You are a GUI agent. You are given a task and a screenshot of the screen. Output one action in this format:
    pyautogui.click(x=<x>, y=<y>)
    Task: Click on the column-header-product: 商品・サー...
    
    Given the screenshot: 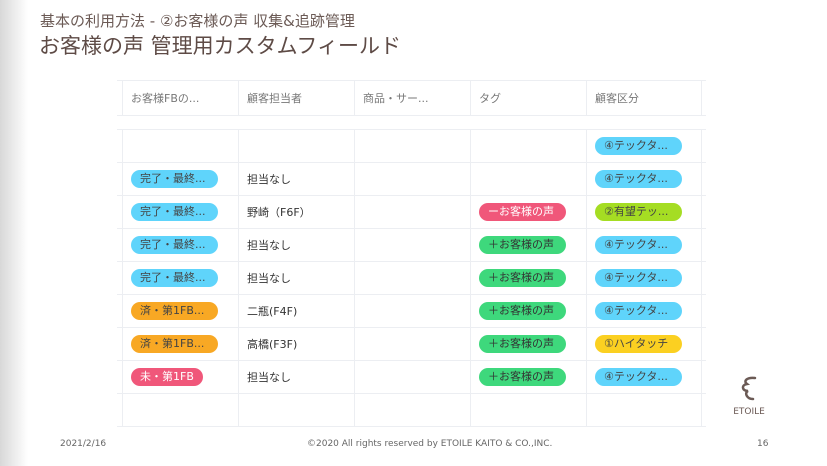 What is the action you would take?
    pyautogui.click(x=412, y=98)
    